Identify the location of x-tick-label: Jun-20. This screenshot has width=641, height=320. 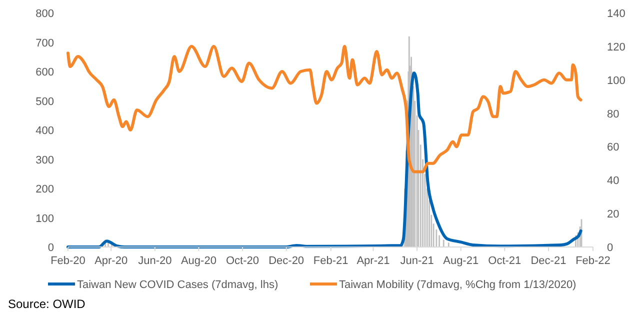
(155, 261).